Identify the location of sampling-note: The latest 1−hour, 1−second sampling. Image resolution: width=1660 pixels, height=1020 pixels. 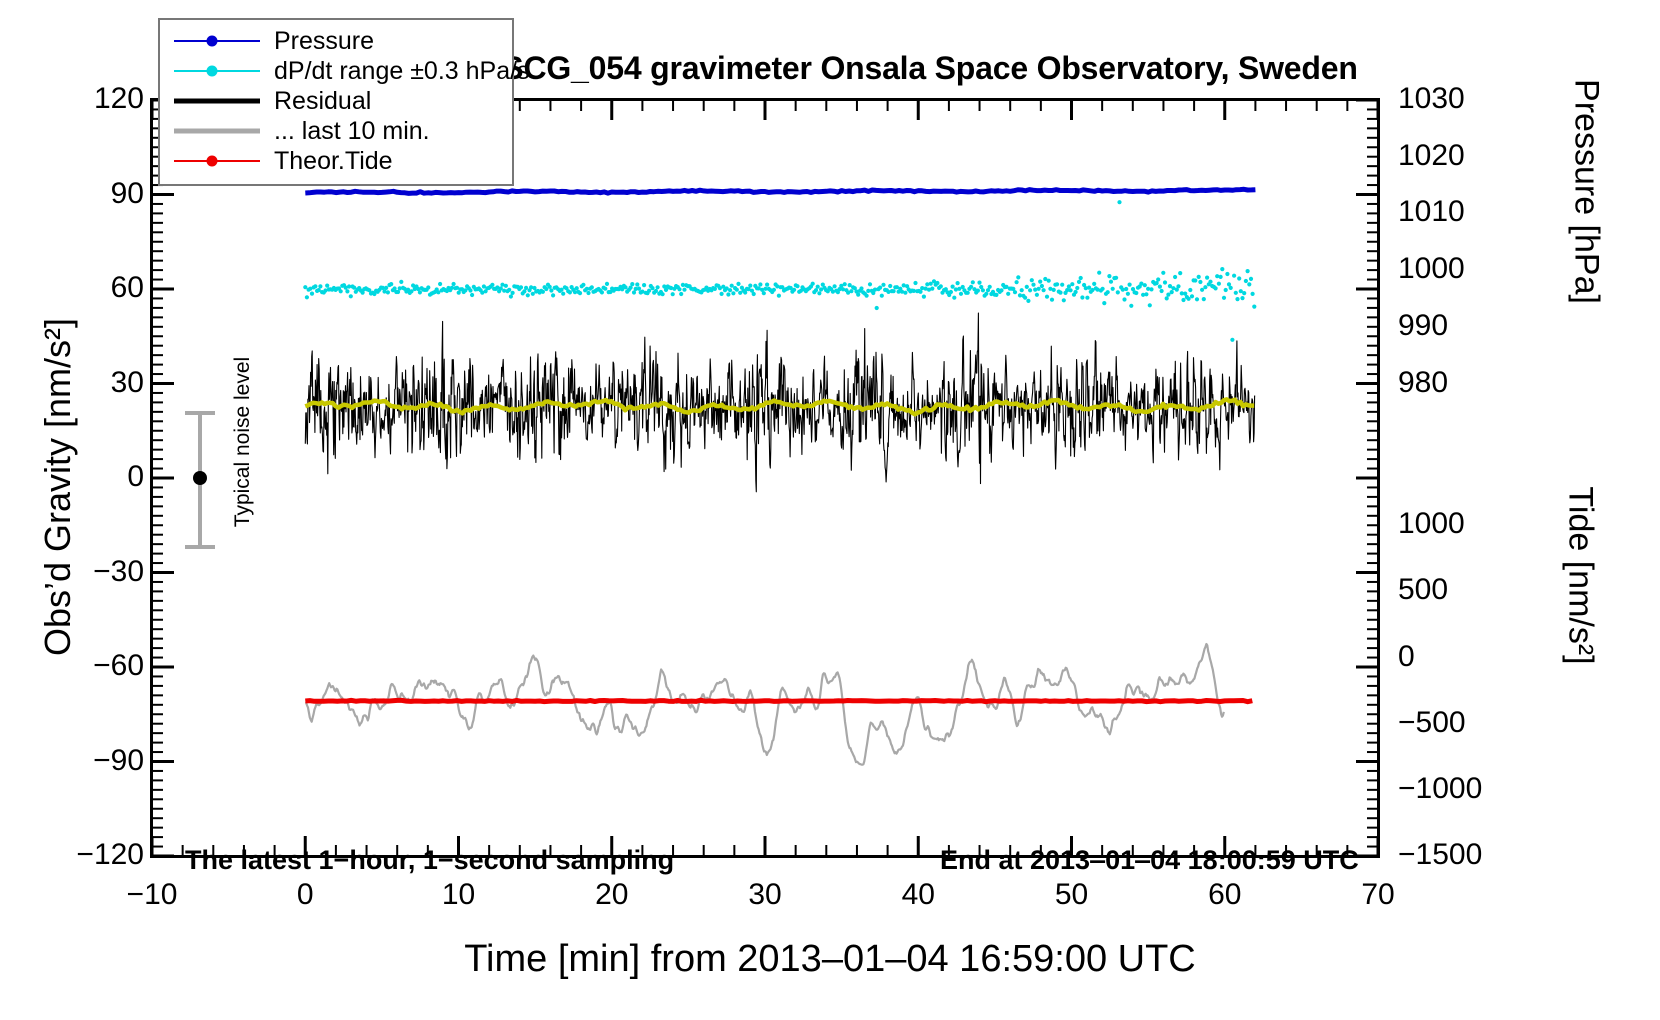
(430, 860).